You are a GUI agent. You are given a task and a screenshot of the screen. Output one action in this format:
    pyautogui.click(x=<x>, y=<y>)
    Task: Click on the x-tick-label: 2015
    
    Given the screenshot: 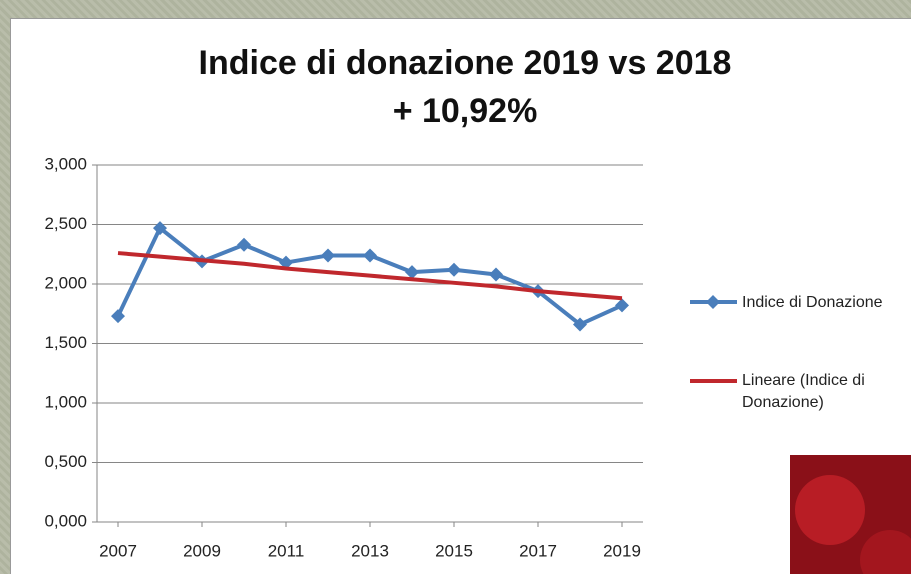 What is the action you would take?
    pyautogui.click(x=454, y=550)
    